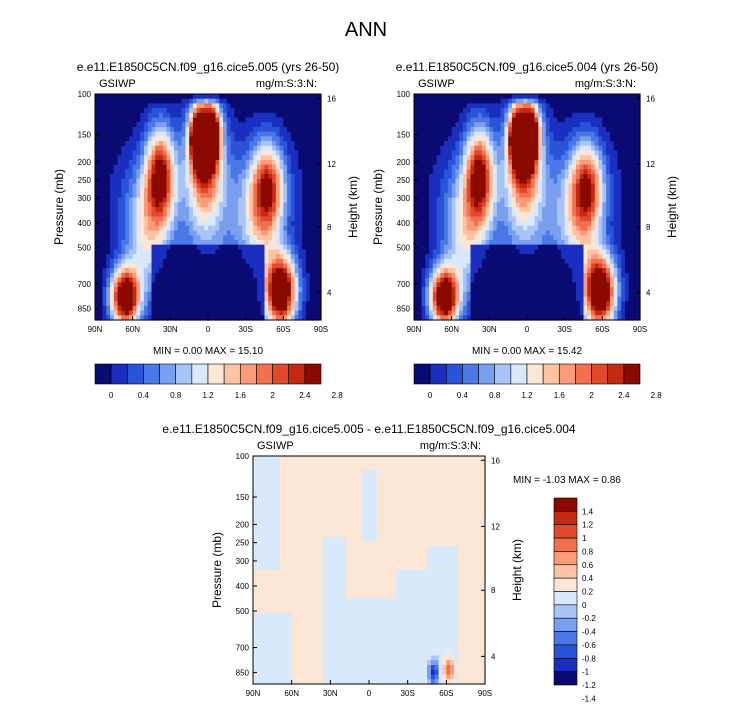  Describe the element at coordinates (208, 329) in the screenshot. I see `x-tick-label: 0` at that location.